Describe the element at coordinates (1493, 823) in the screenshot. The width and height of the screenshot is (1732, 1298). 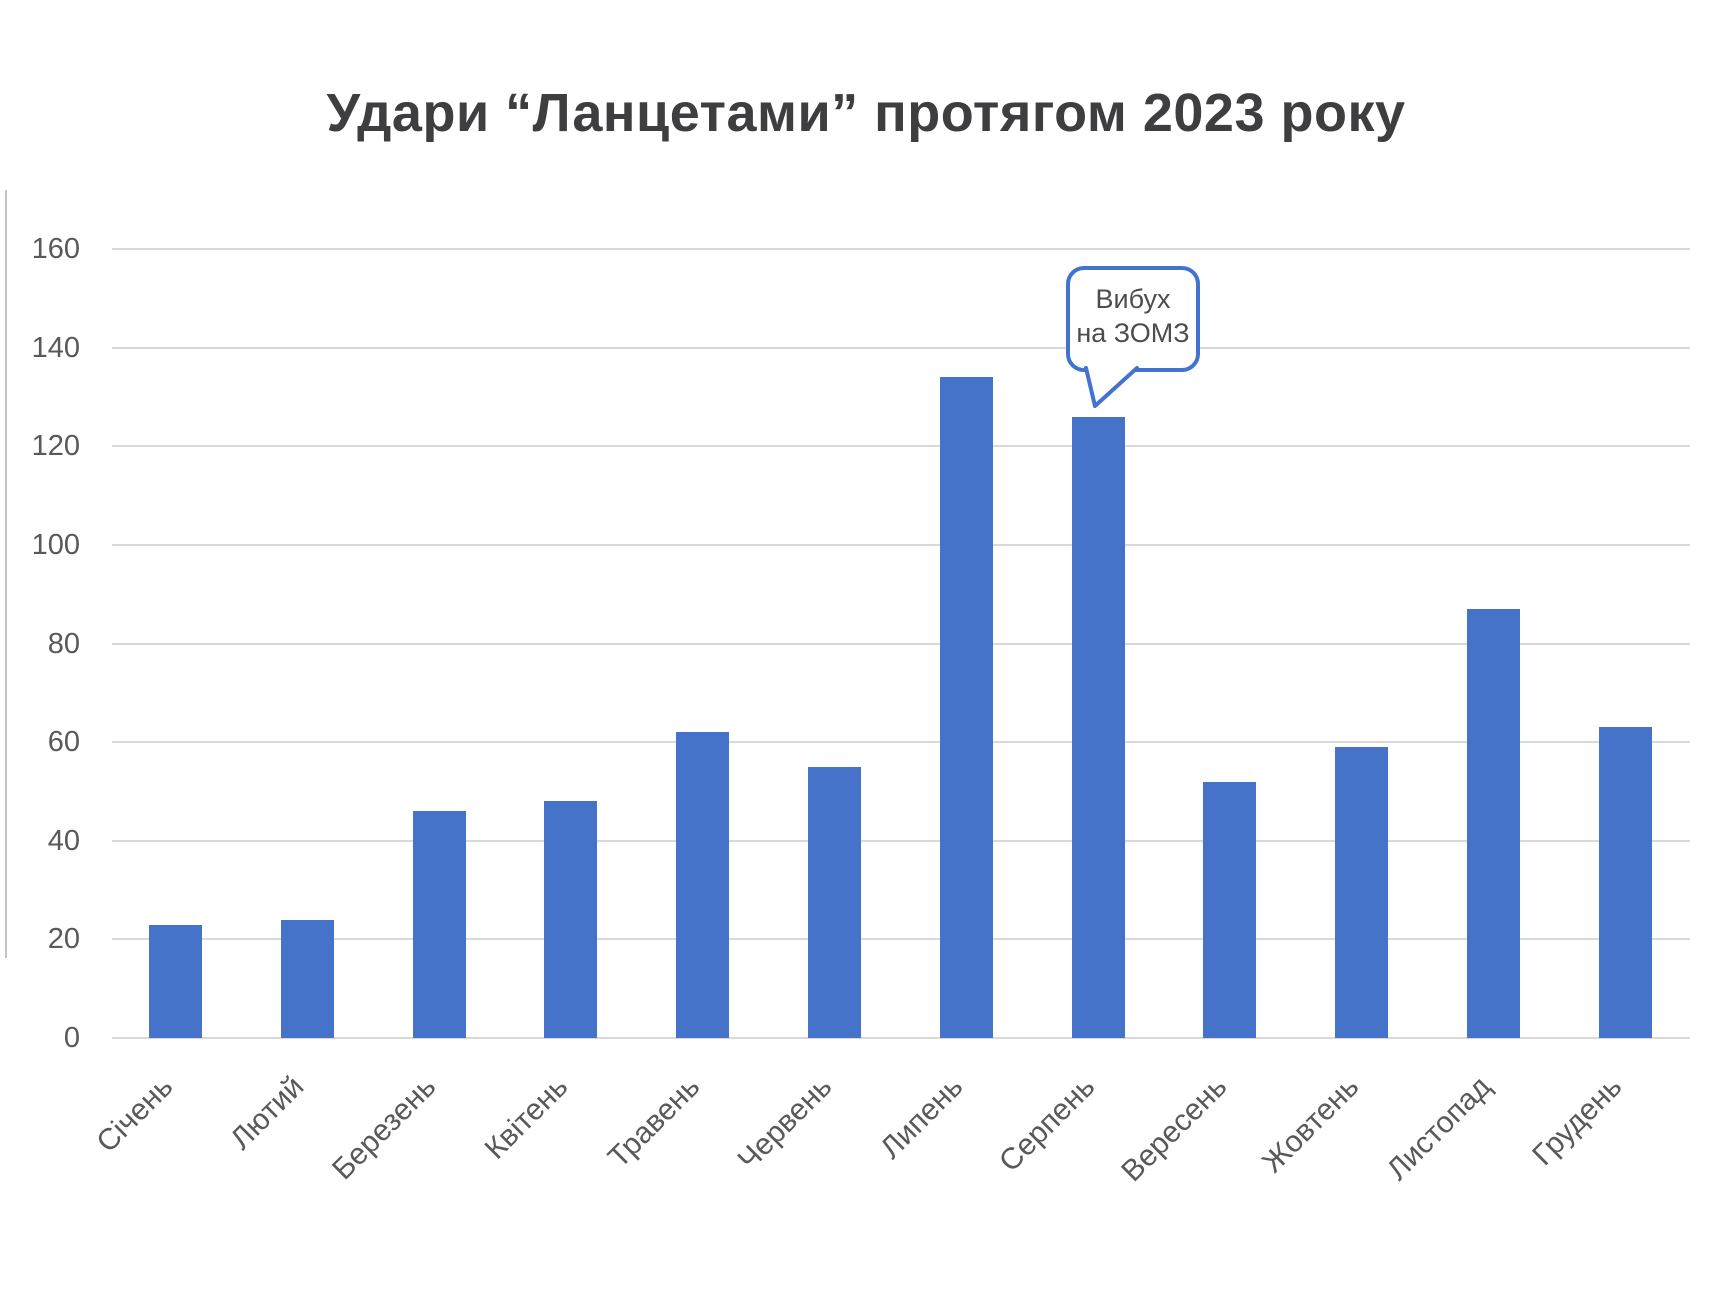
I see `bar-Листопад` at that location.